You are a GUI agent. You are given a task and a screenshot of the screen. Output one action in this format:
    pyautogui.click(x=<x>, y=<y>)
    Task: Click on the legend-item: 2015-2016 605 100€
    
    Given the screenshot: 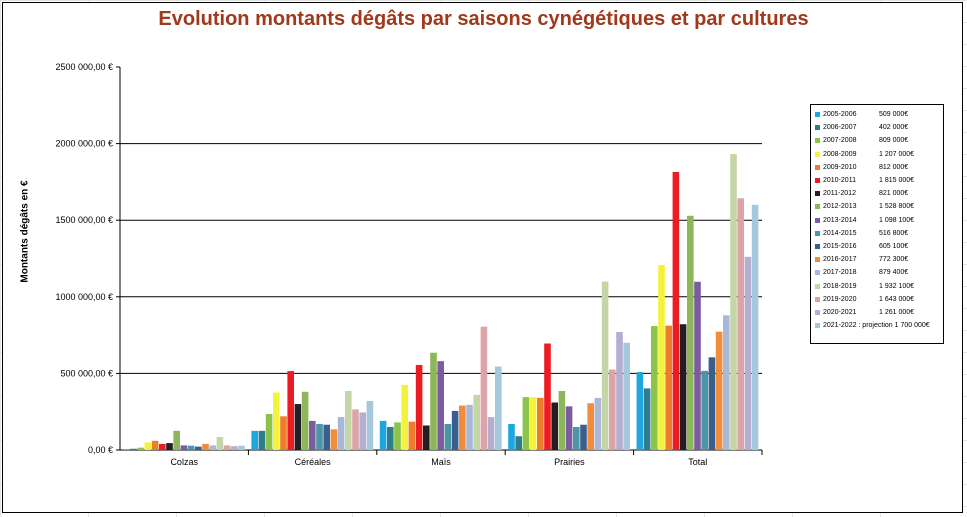 What is the action you would take?
    pyautogui.click(x=877, y=246)
    